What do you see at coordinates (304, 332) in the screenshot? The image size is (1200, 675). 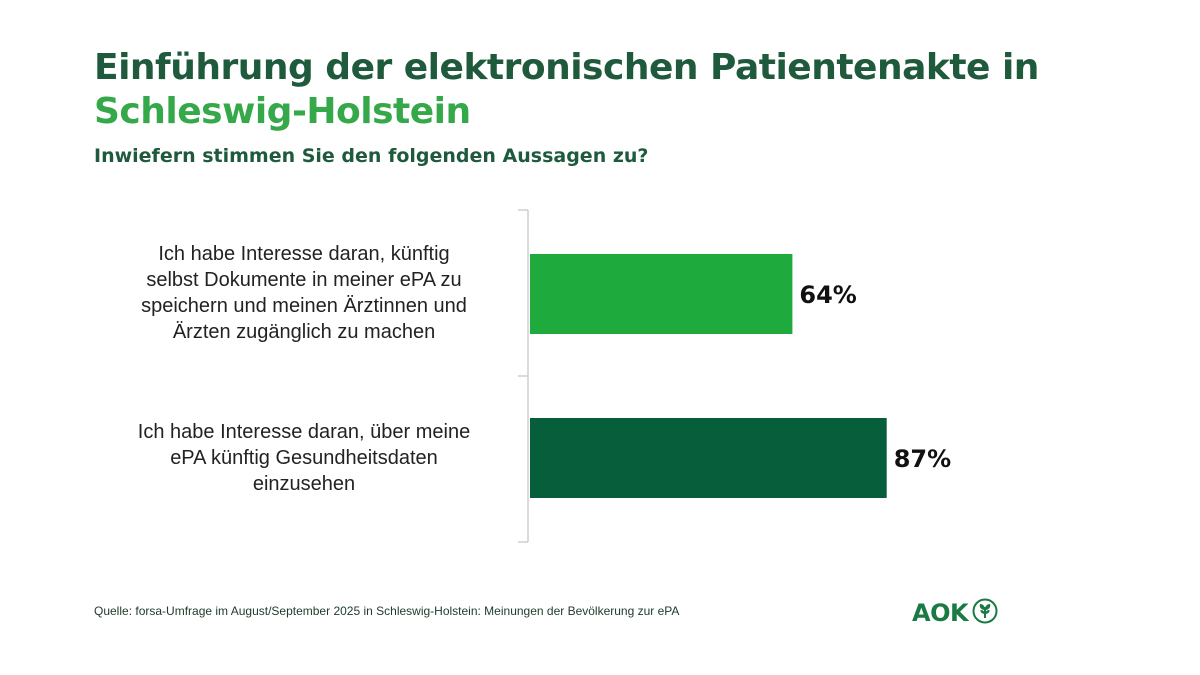 I see `category-label-1-line: Ärzten zugänglich zu machen` at bounding box center [304, 332].